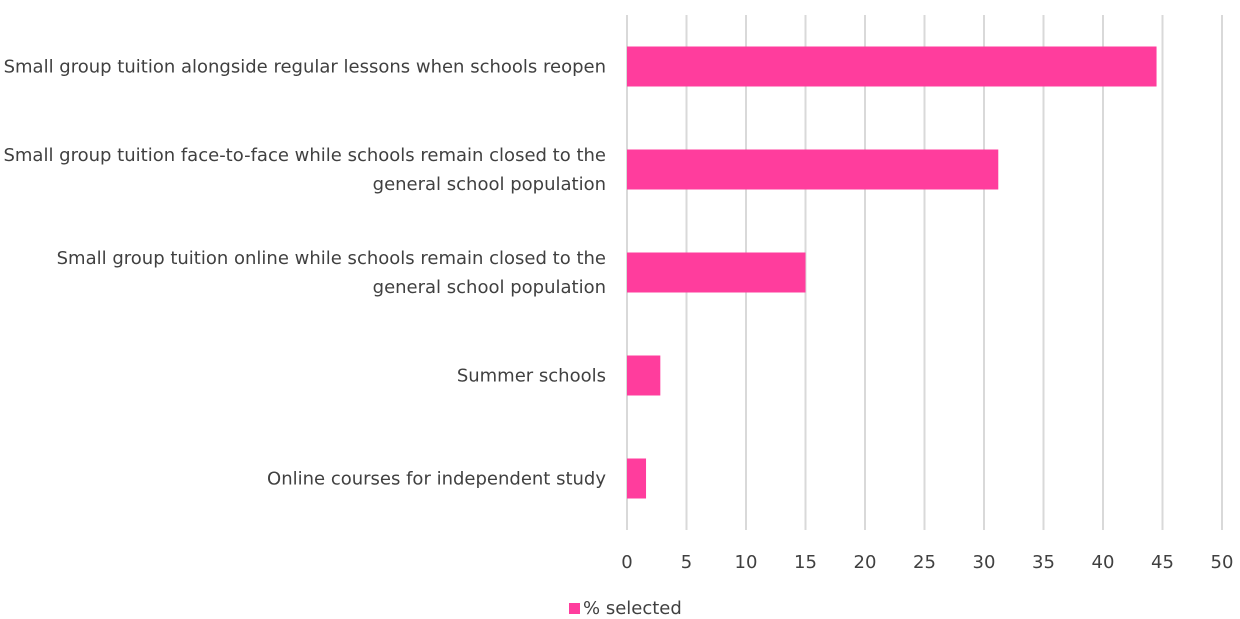 Image resolution: width=1240 pixels, height=619 pixels. Describe the element at coordinates (1222, 562) in the screenshot. I see `x-tick-label: 50` at that location.